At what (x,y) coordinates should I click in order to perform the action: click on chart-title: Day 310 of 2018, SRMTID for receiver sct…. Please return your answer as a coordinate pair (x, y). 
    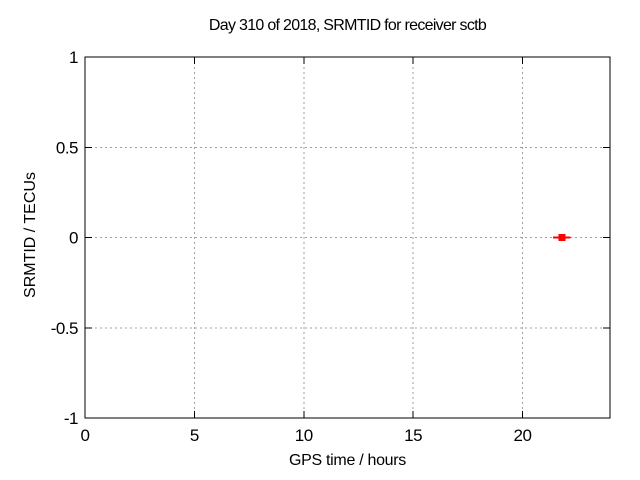
    Looking at the image, I should click on (347, 25).